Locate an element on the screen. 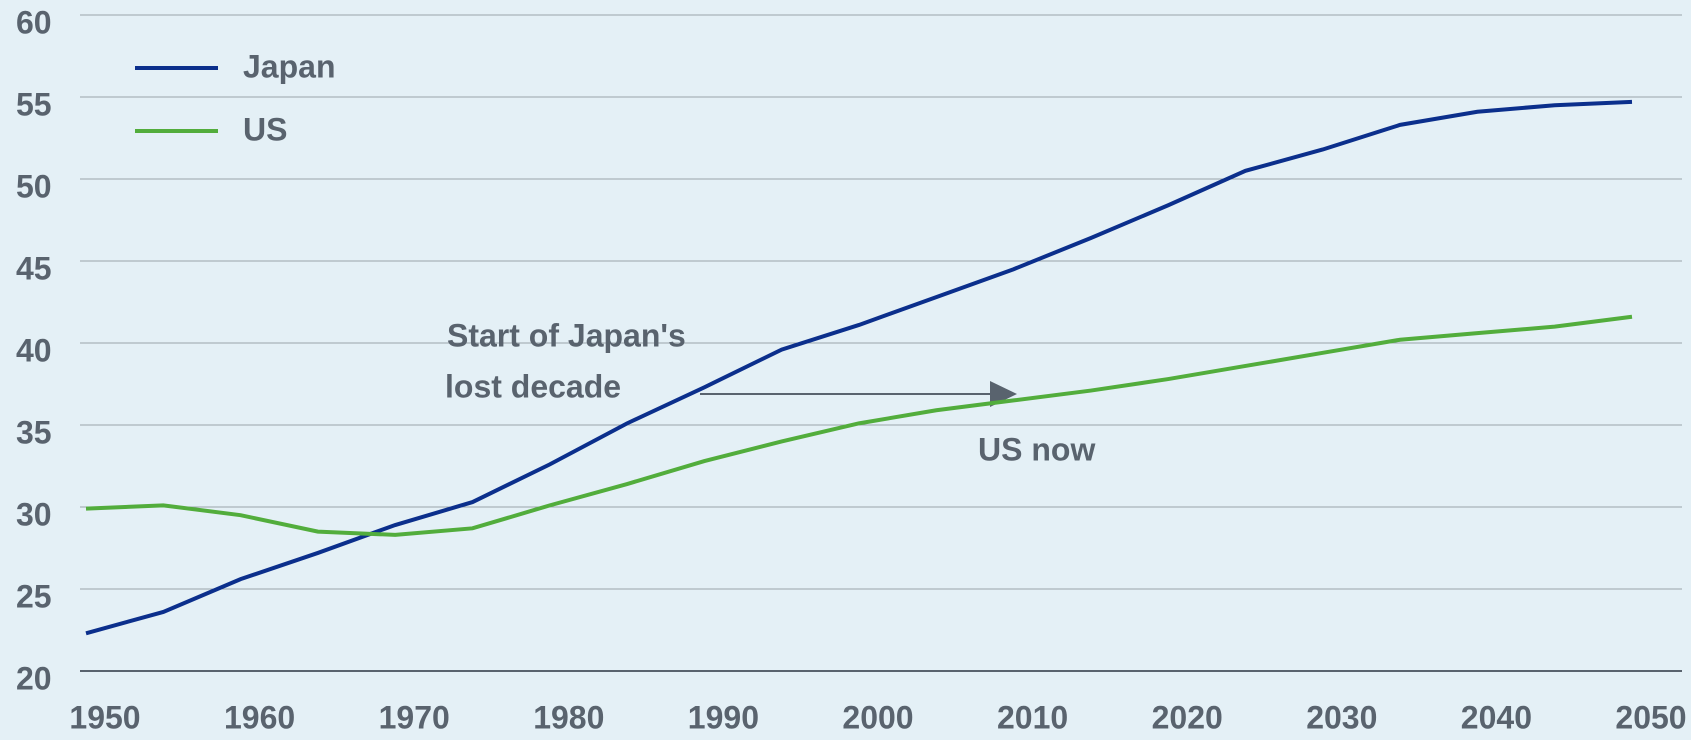  annotation: lost decade is located at coordinates (533, 386).